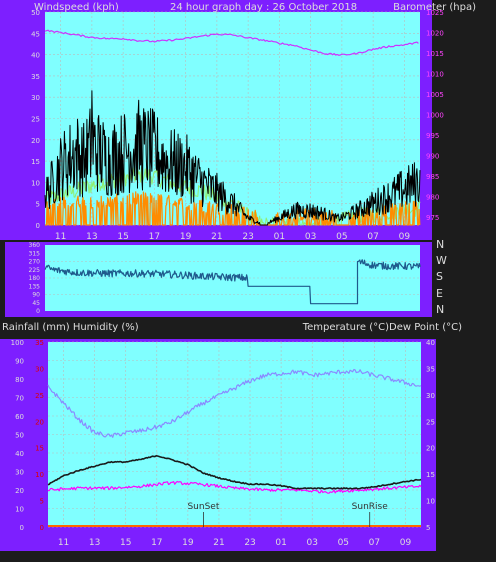  I want to click on rain-tick-label: 25, so click(39, 396).